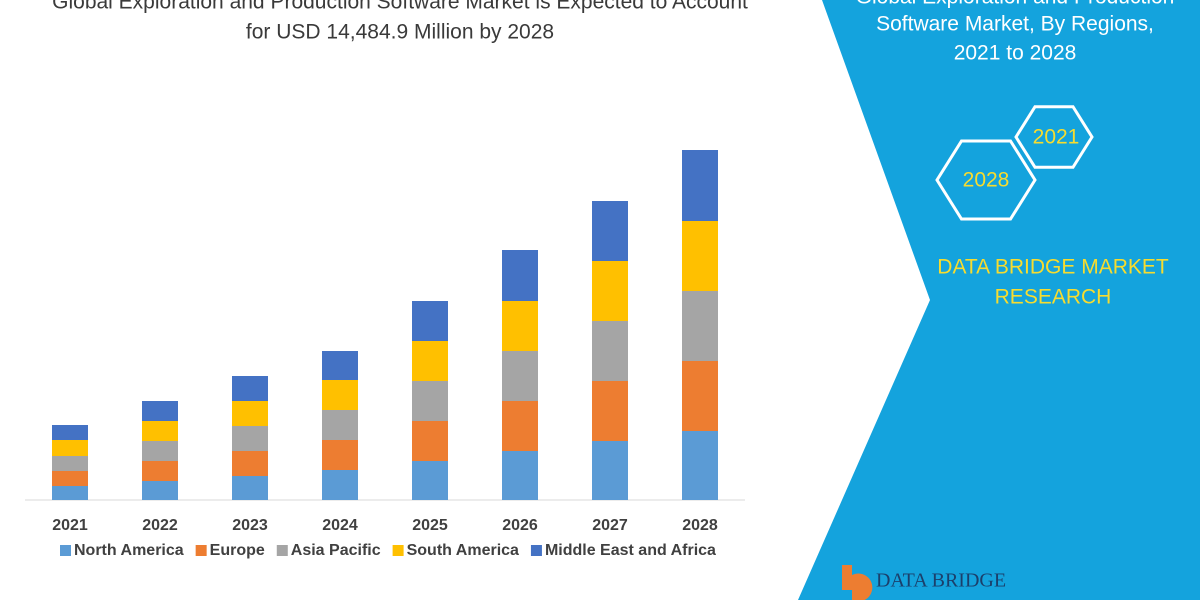 This screenshot has height=600, width=1200. I want to click on x-tick-label: 2022, so click(160, 525).